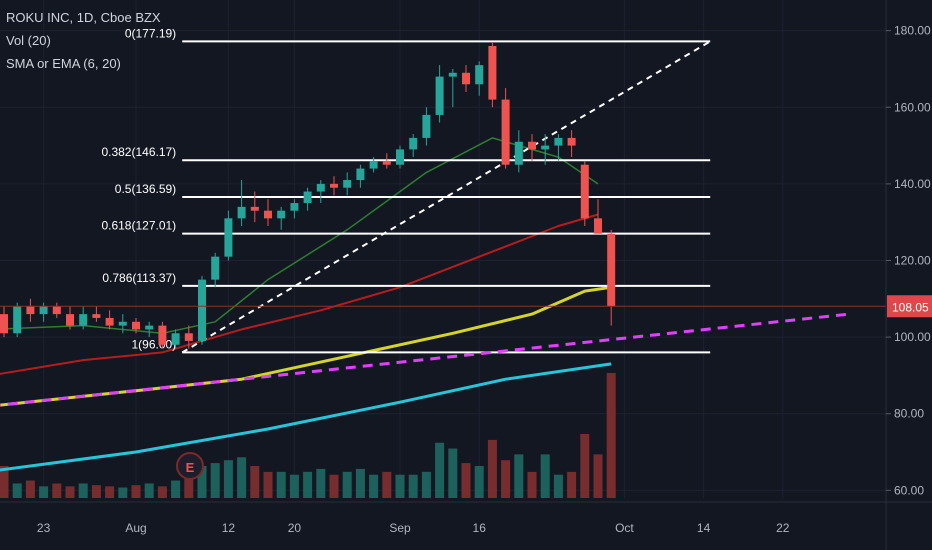 This screenshot has height=550, width=932. Describe the element at coordinates (83, 17) in the screenshot. I see `symbol-title: ROKU INC, 1D, Cboe BZX` at that location.